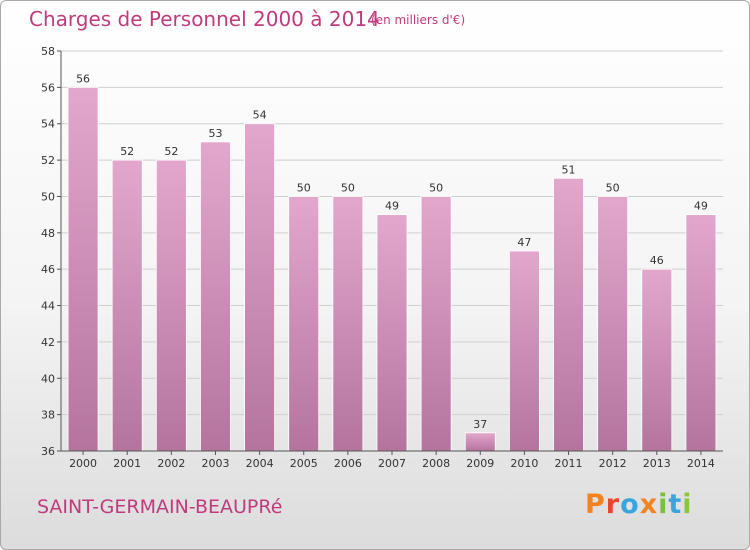 This screenshot has height=550, width=750. I want to click on y-tick-label: 36, so click(48, 451).